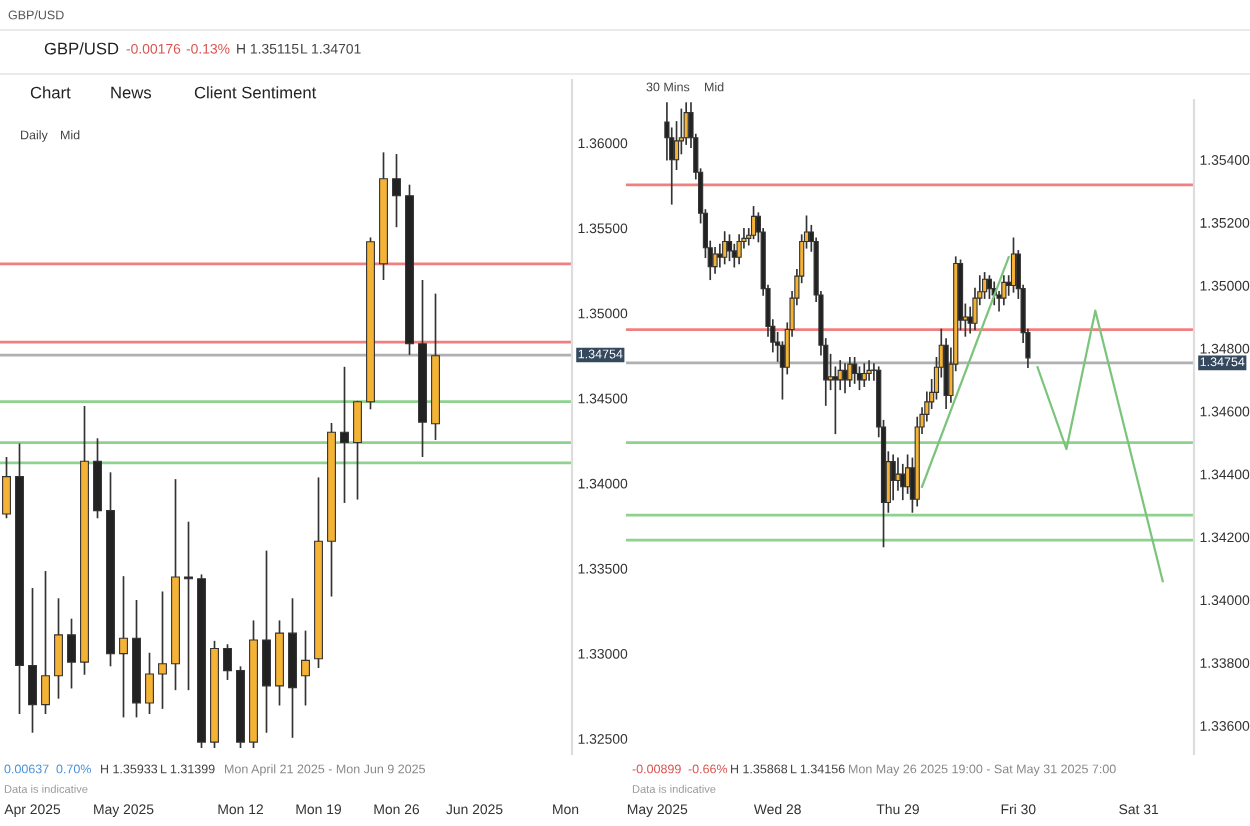 This screenshot has height=826, width=1250. Describe the element at coordinates (81, 48) in the screenshot. I see `text: GBP/USD` at that location.